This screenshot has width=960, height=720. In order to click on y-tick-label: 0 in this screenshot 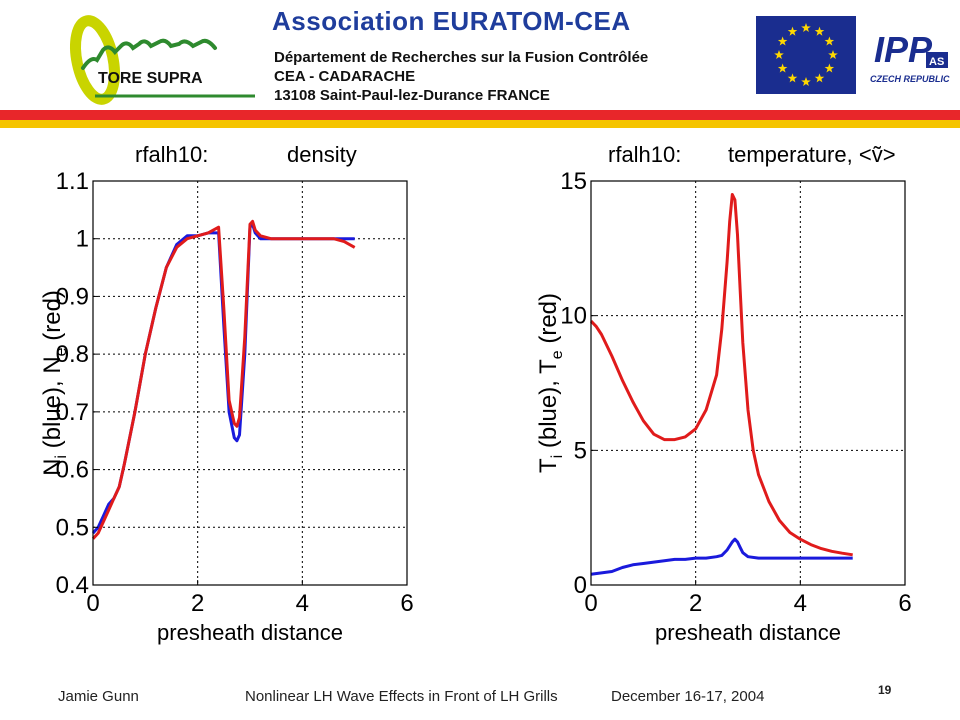, I will do `click(580, 585)`.